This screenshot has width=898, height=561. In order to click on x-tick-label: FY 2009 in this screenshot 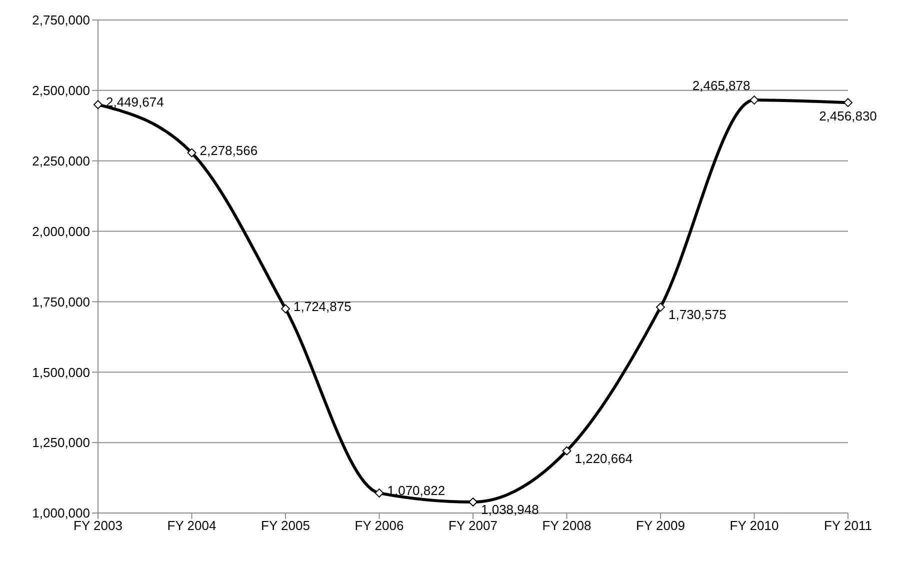, I will do `click(660, 526)`.